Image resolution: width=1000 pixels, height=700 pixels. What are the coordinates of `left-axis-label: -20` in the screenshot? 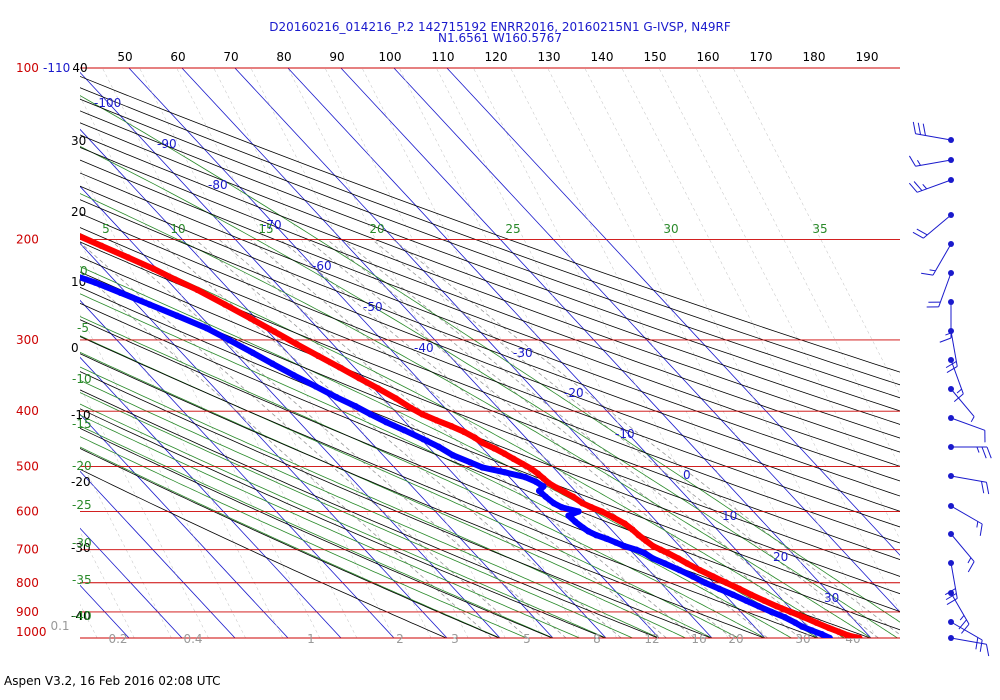 It's located at (81, 482).